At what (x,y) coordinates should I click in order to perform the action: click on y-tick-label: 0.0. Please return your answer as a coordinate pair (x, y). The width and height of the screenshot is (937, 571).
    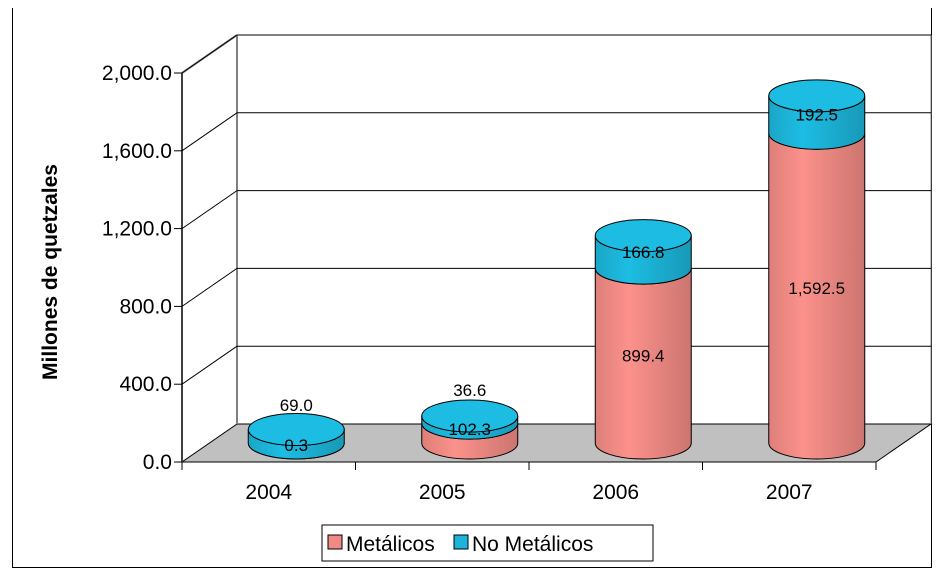
    Looking at the image, I should click on (157, 462).